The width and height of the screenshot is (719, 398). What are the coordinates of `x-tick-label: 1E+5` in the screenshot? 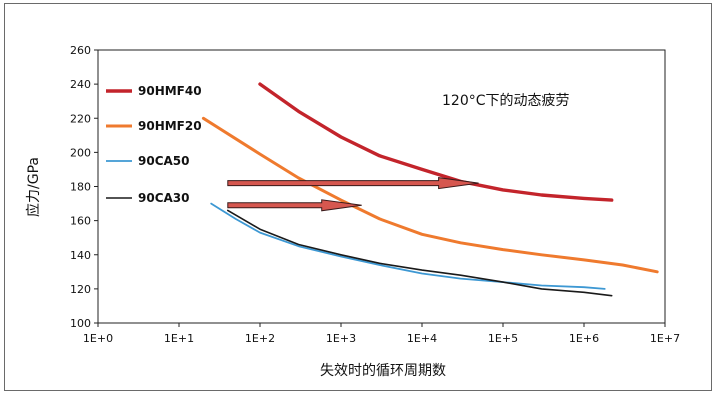 It's located at (503, 338).